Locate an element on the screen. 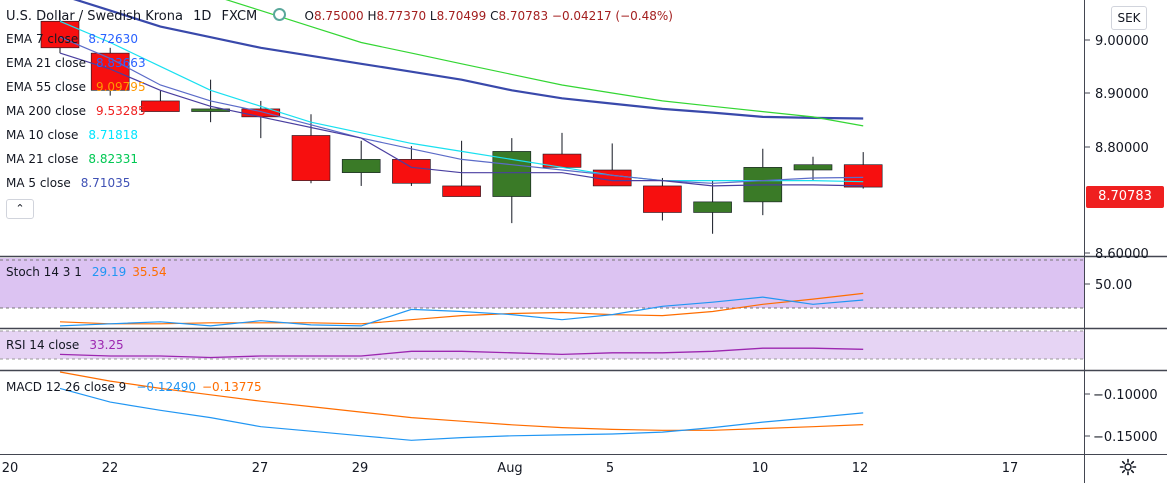 The width and height of the screenshot is (1167, 483). stoch-pane is located at coordinates (542, 292).